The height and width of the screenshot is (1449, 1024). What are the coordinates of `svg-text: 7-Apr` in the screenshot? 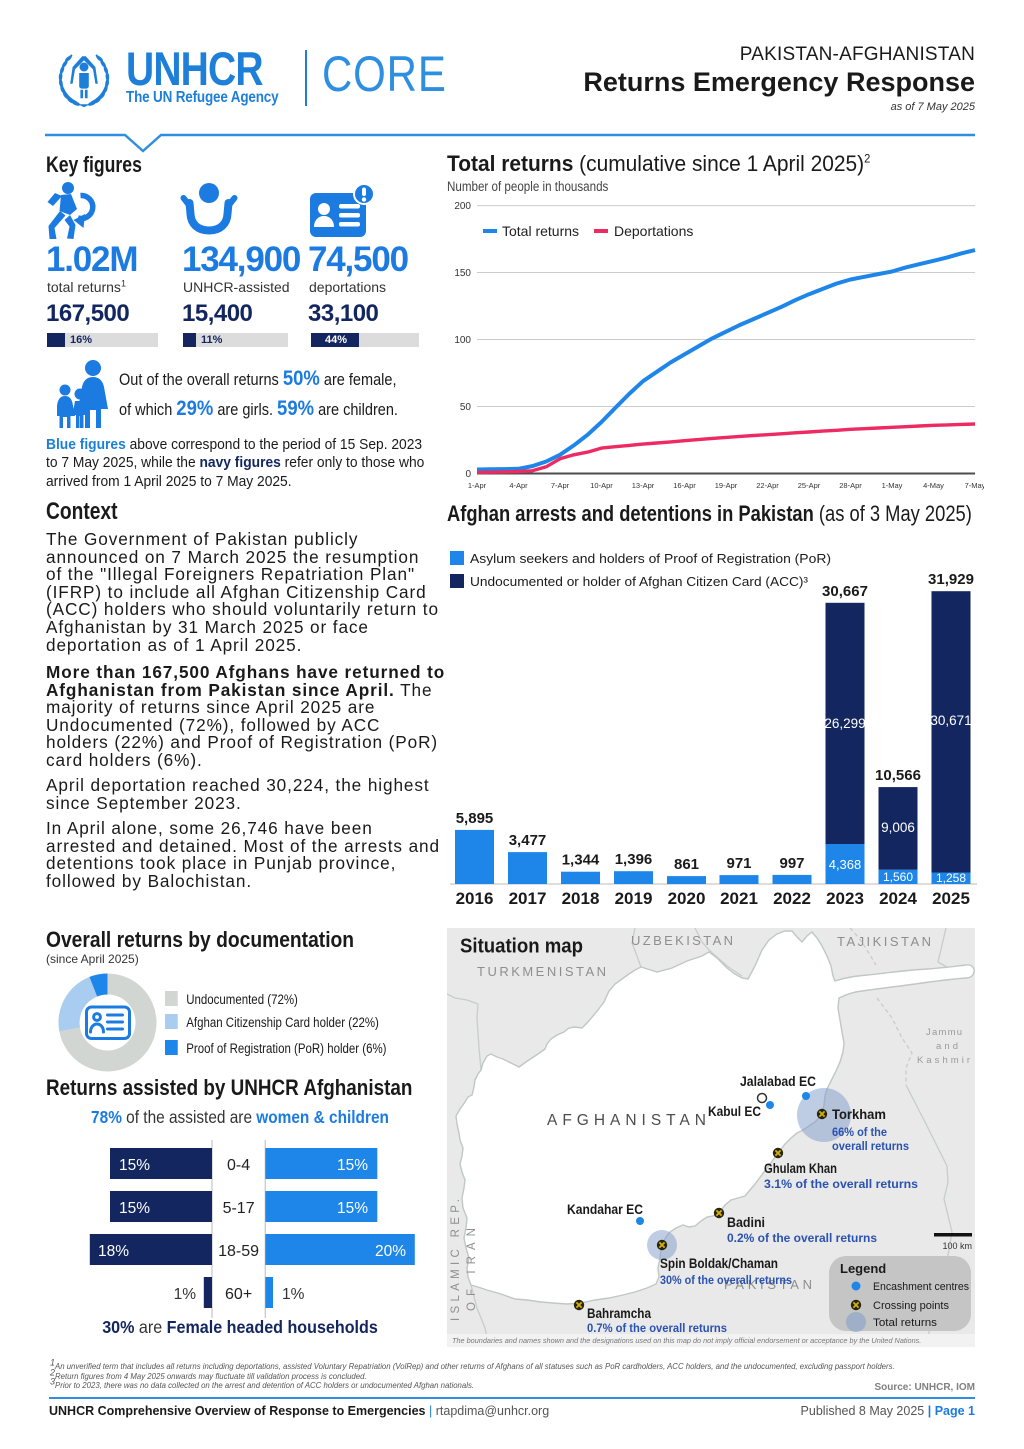 It's located at (560, 485).